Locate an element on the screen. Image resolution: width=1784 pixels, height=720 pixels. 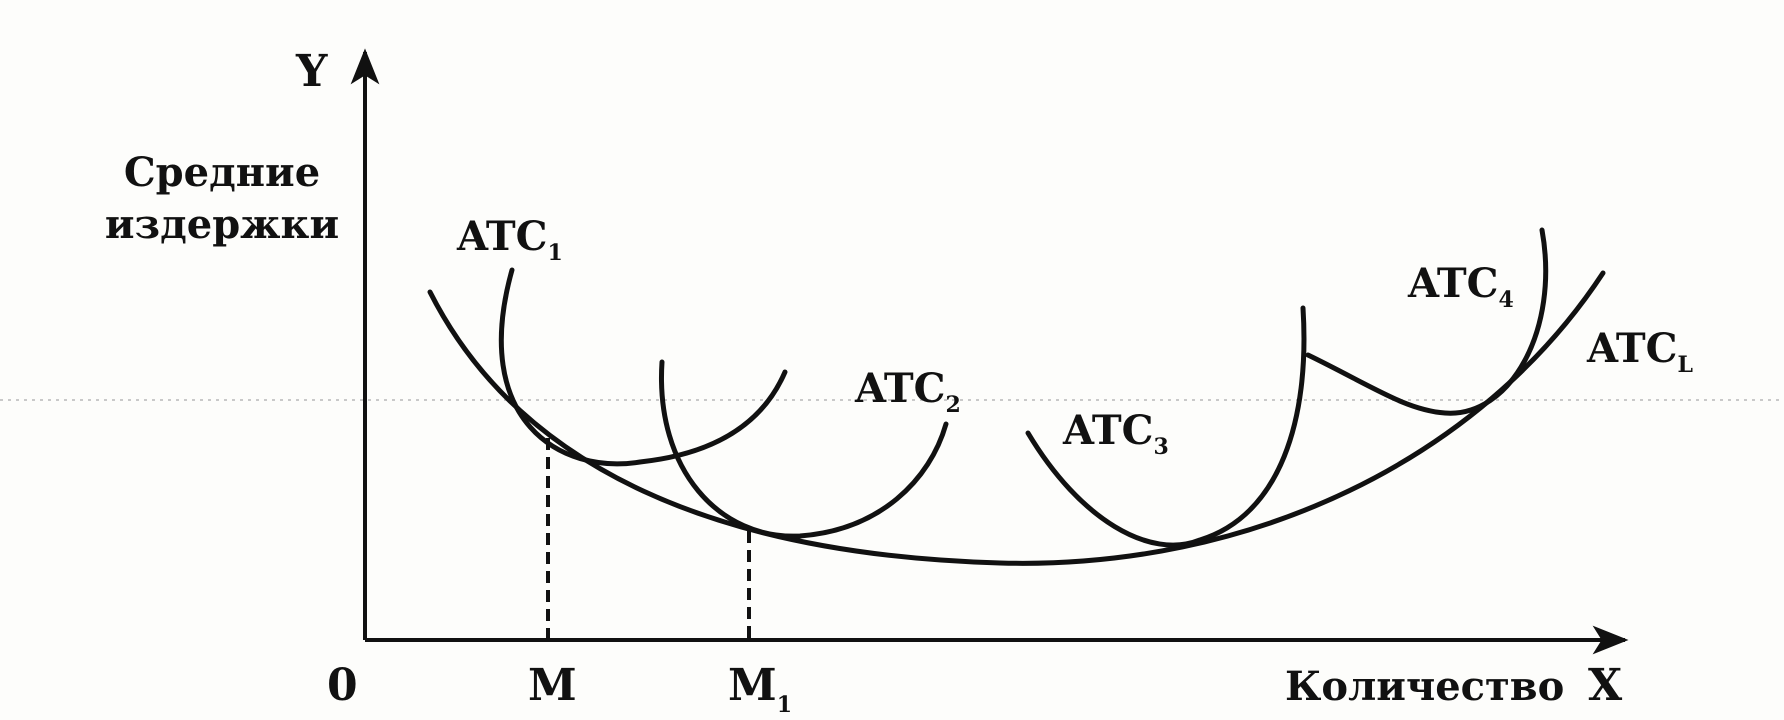
series-label-atc-3: ATC3 is located at coordinates (1115, 433).